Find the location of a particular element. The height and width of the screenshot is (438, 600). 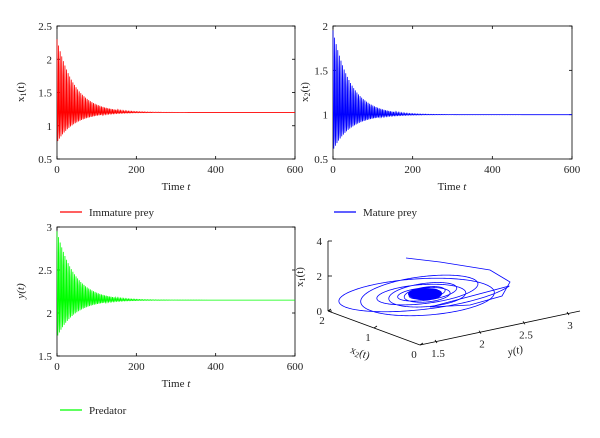

phase-trajectory is located at coordinates (424, 287).